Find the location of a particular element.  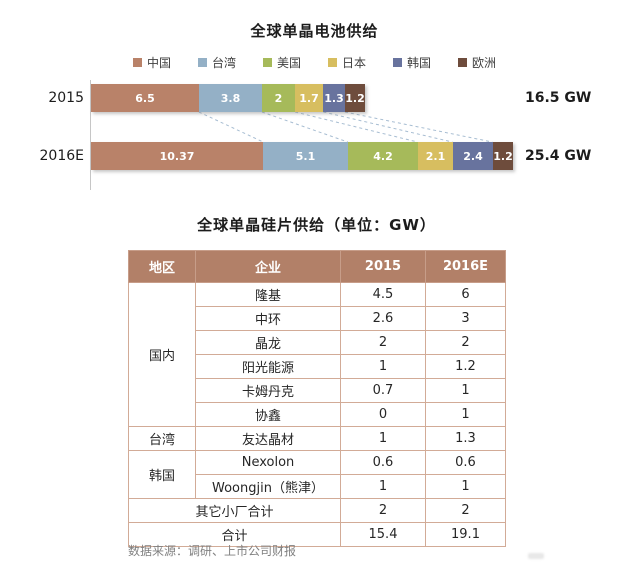

table-title: 全球单晶硅片供给（单位：GW） is located at coordinates (316, 225).